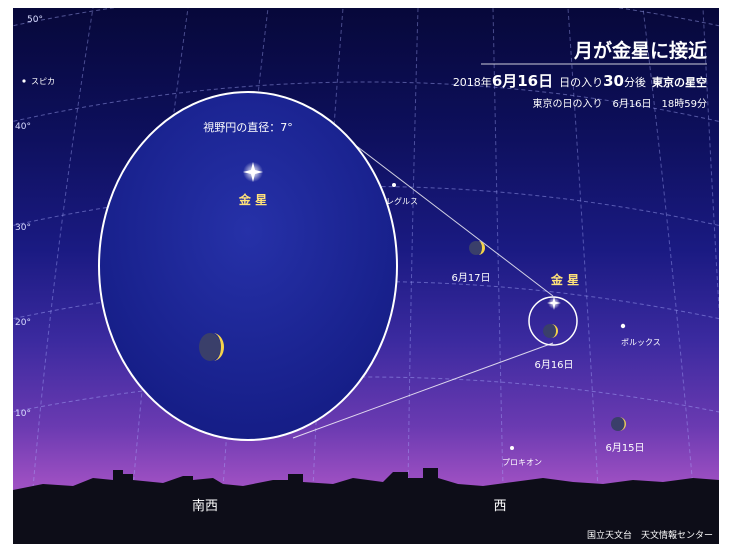 This screenshot has width=732, height=546. I want to click on pollux-star-icon, so click(623, 326).